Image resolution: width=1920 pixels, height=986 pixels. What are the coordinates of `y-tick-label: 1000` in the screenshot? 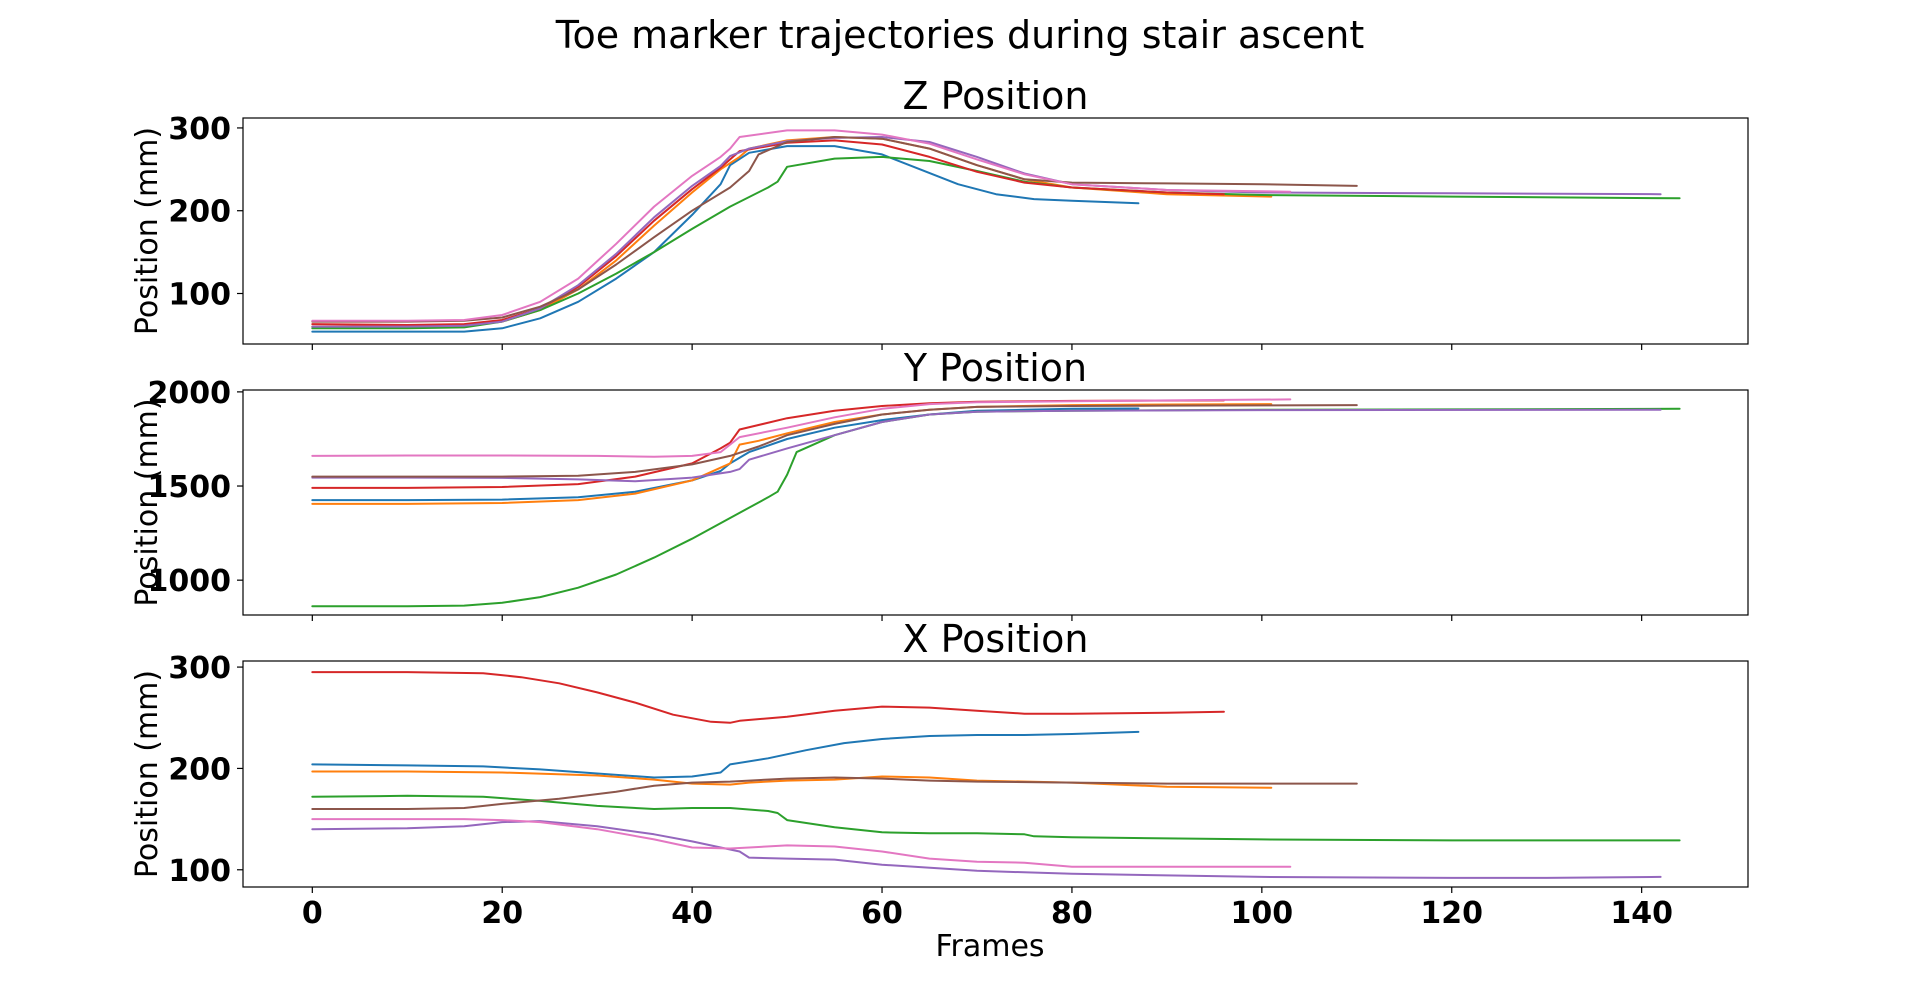 It's located at (190, 581).